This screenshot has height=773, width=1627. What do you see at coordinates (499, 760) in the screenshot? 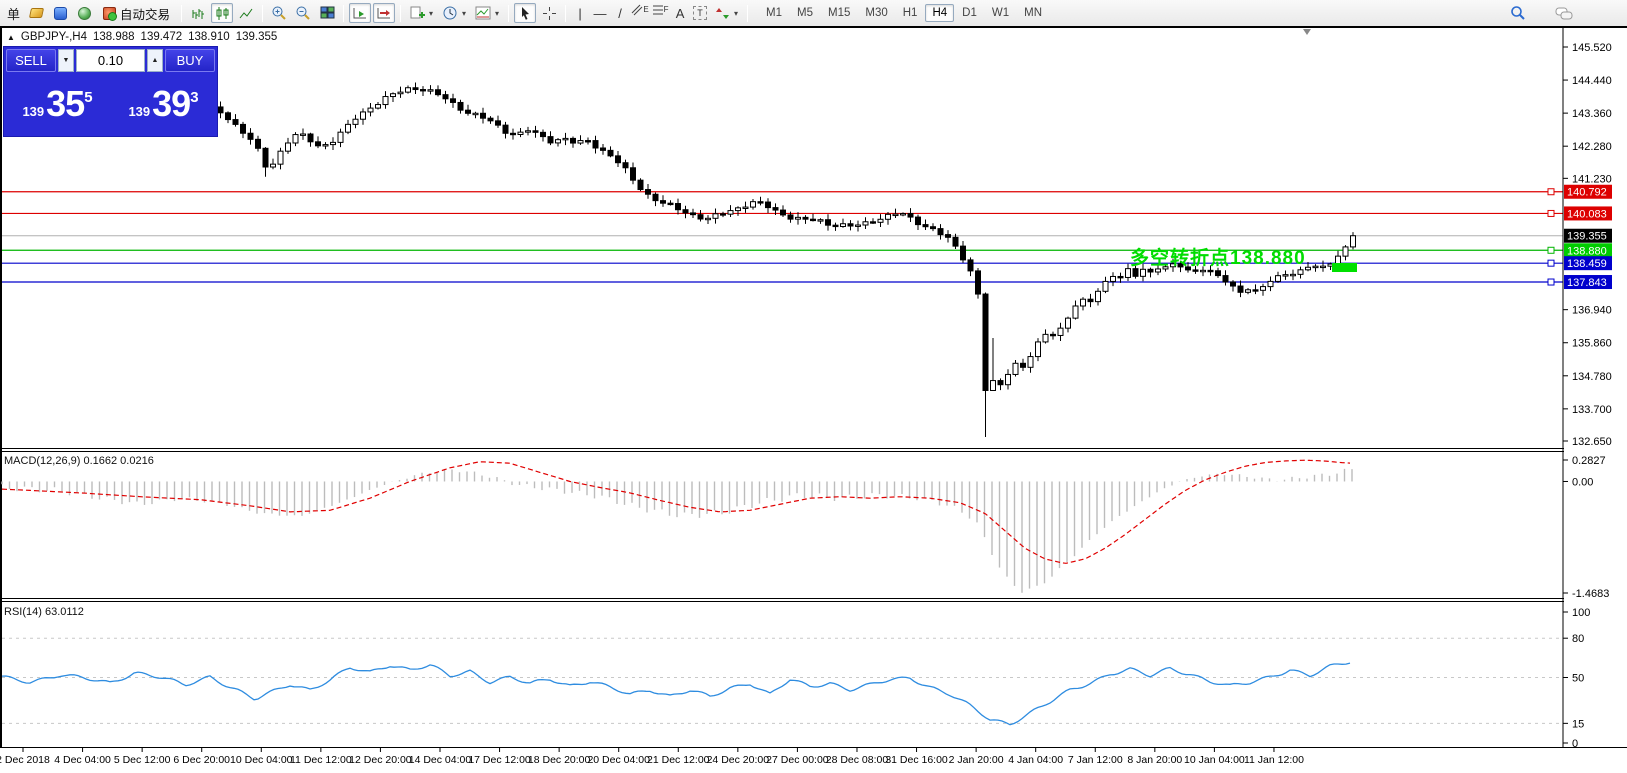
I see `time-axis-label: 17 Dec 12:00` at bounding box center [499, 760].